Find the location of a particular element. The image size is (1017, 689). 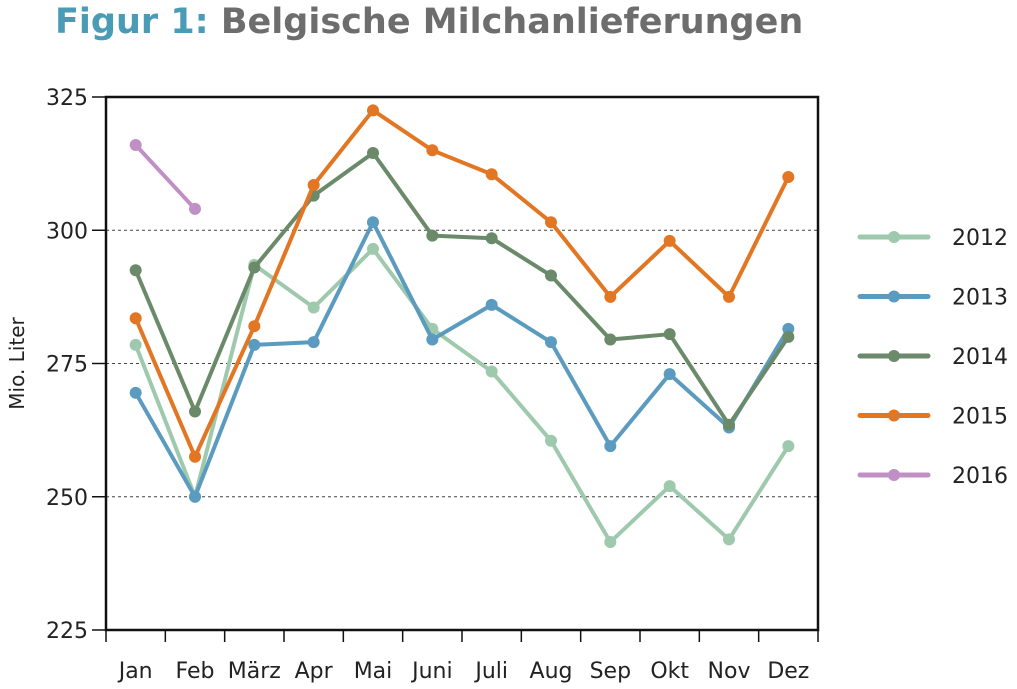

data-point-2014-Okt is located at coordinates (669, 334).